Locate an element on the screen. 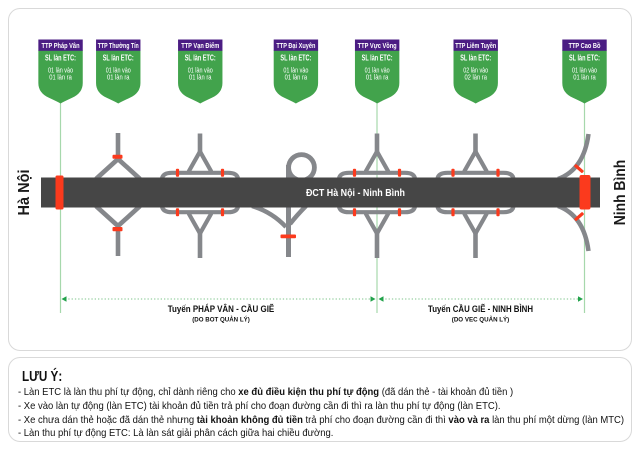 The width and height of the screenshot is (640, 453). svg-text: TTP Pháp Vân is located at coordinates (61, 45).